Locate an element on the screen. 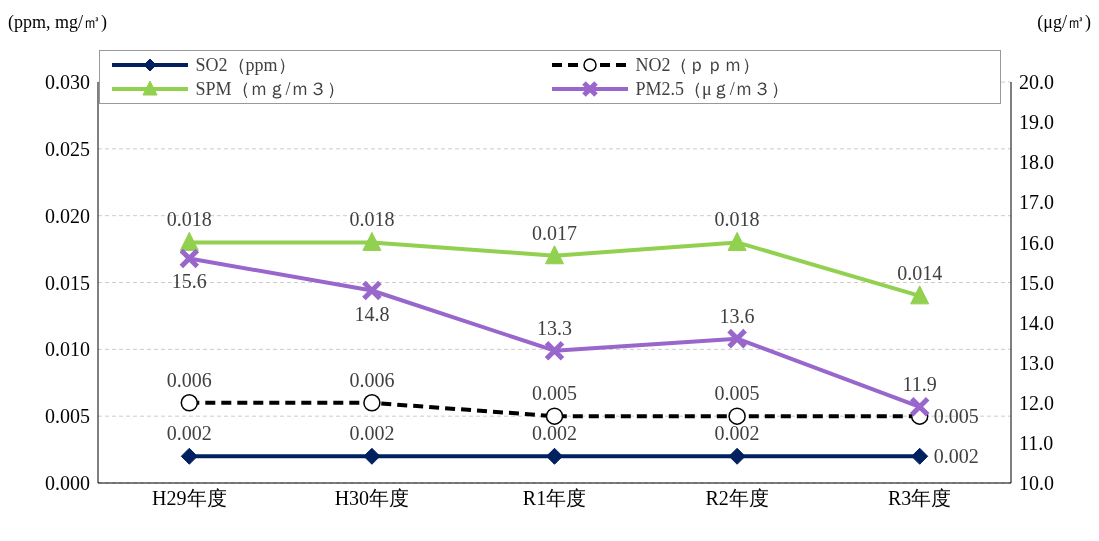 The image size is (1099, 541). y2-tick-label: 10.0 is located at coordinates (1036, 483).